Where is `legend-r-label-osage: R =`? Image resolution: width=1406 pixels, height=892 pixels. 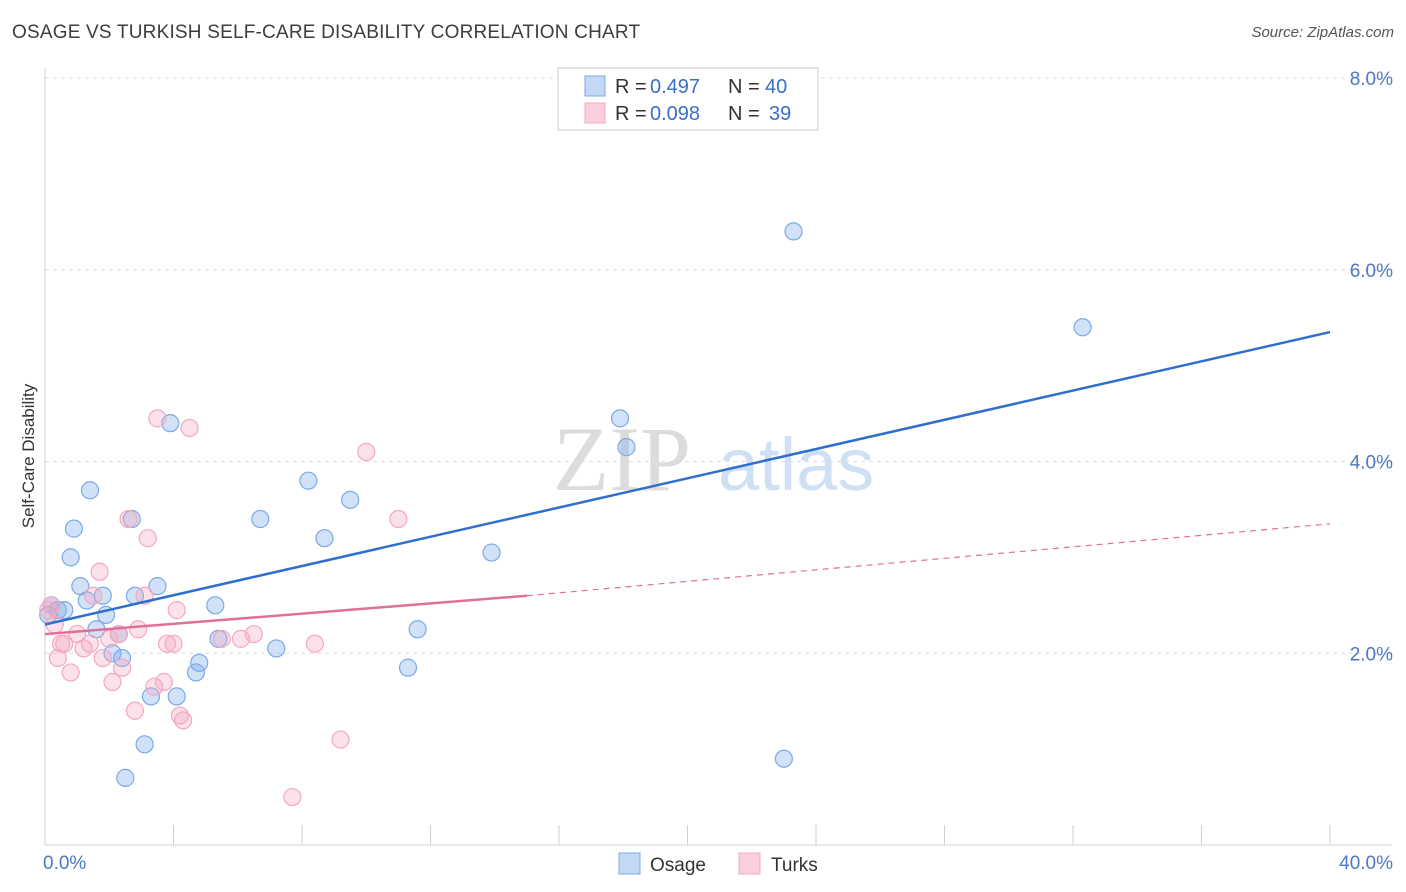
legend-r-label-osage: R = is located at coordinates (631, 87).